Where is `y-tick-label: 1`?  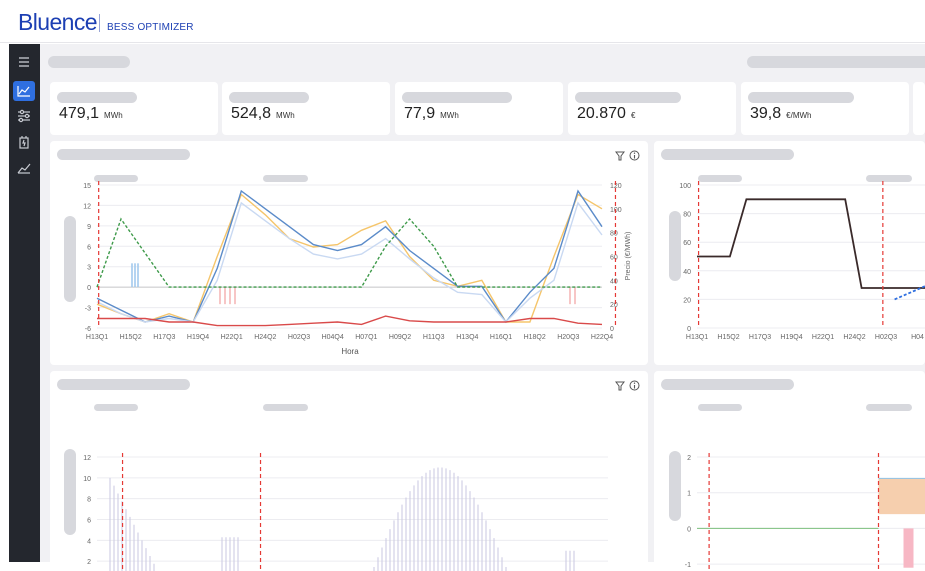 y-tick-label: 1 is located at coordinates (689, 494).